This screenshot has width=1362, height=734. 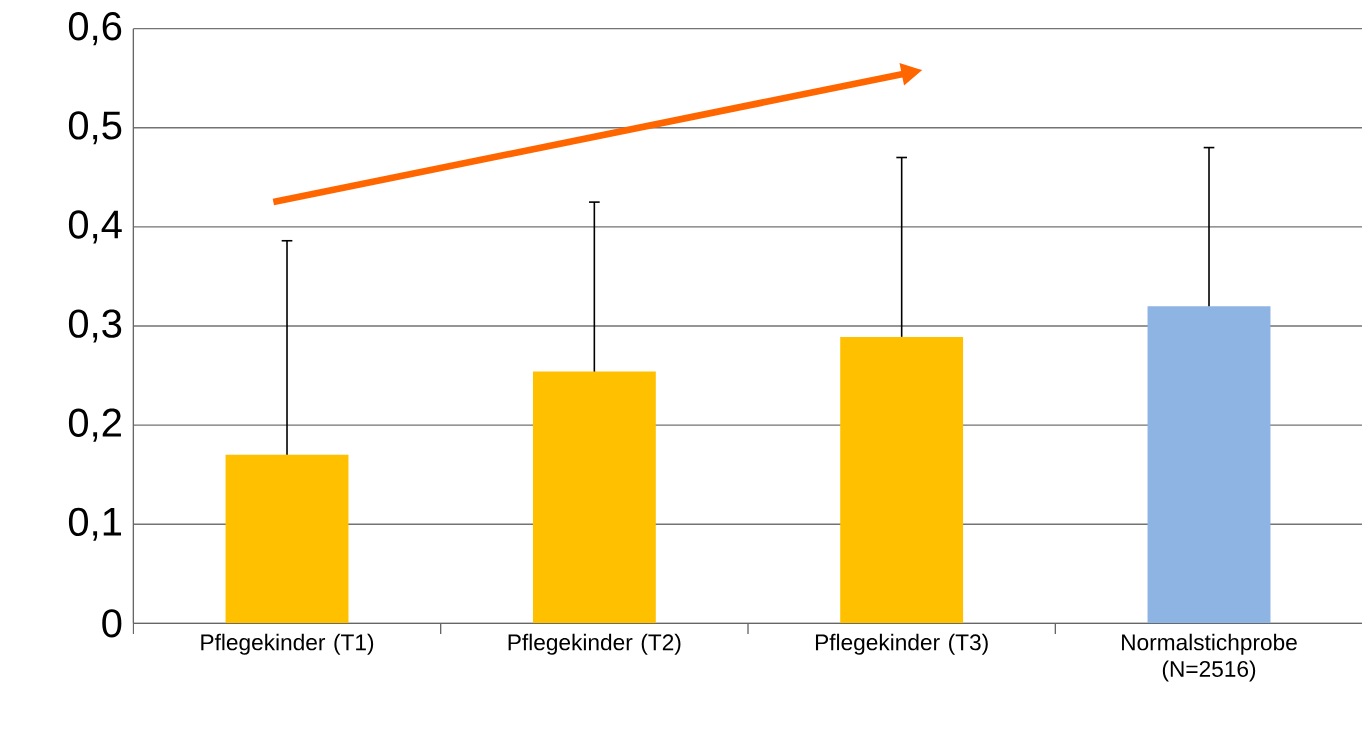 What do you see at coordinates (95, 227) in the screenshot?
I see `y-tick-label: 0,4` at bounding box center [95, 227].